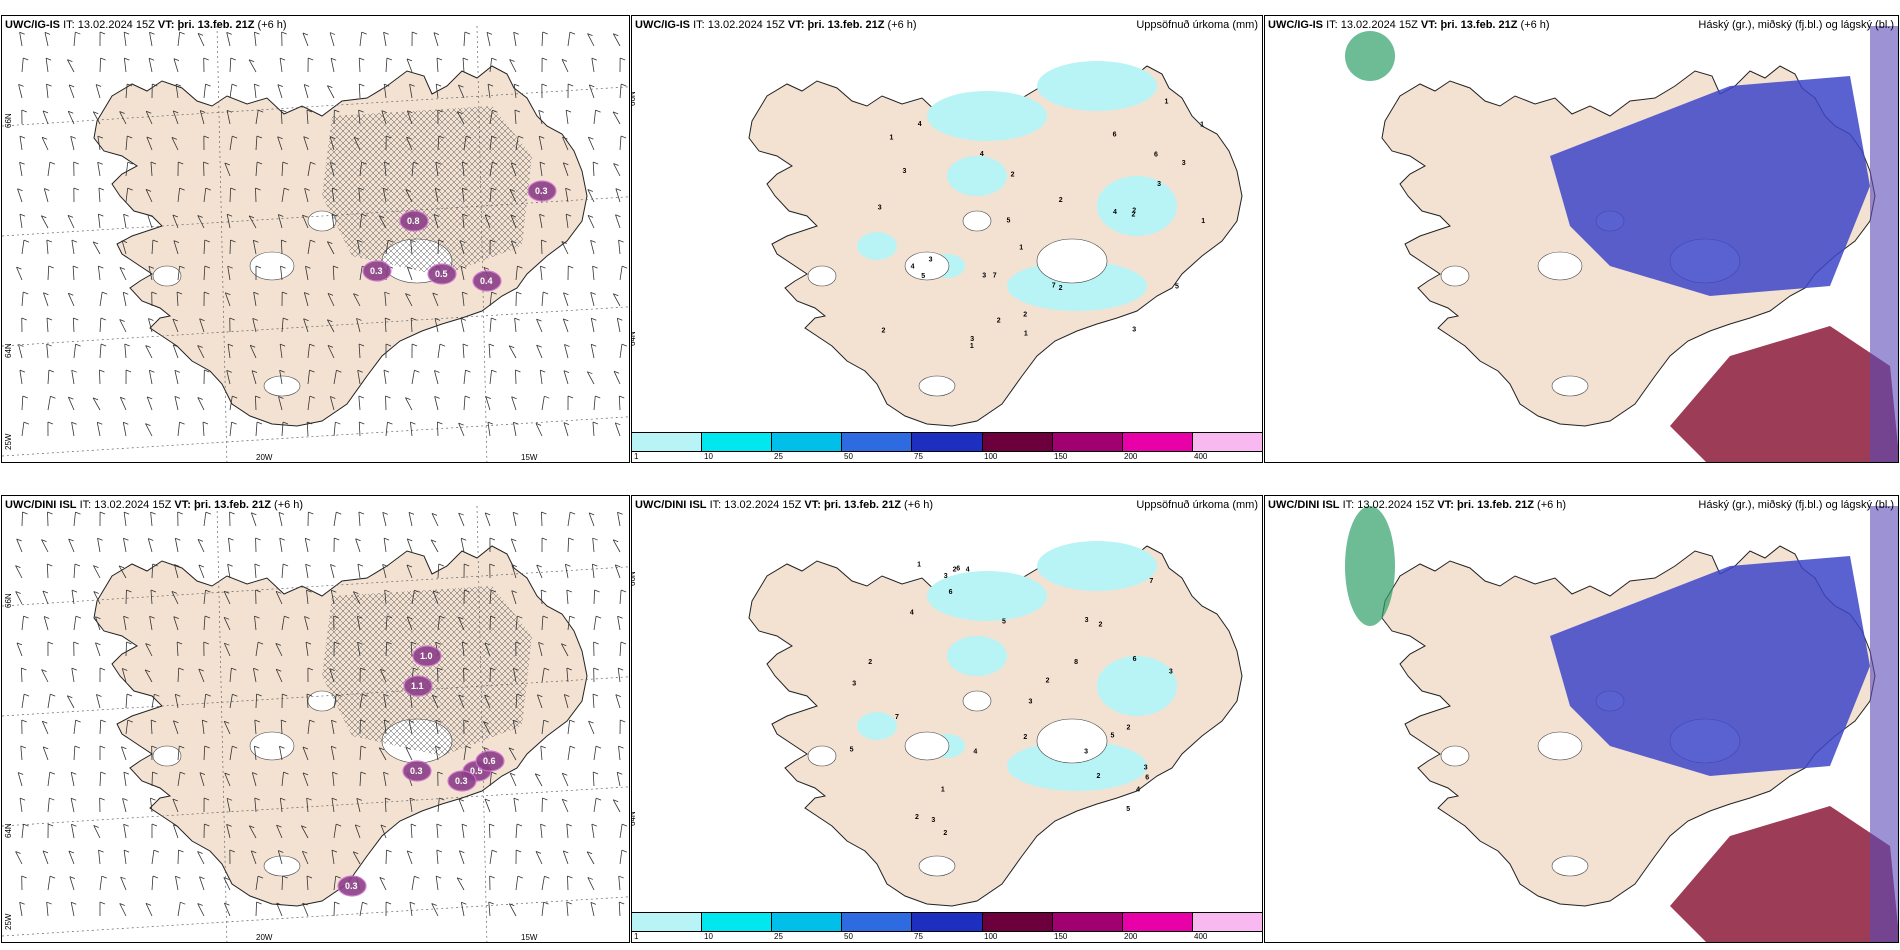  I want to click on glacier, so click(1455, 276).